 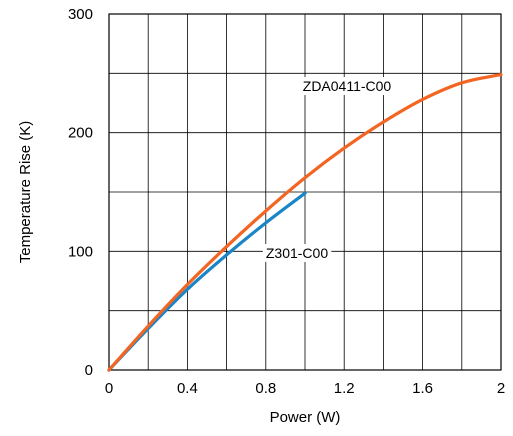 What do you see at coordinates (80, 14) in the screenshot?
I see `y-tick-label: 300` at bounding box center [80, 14].